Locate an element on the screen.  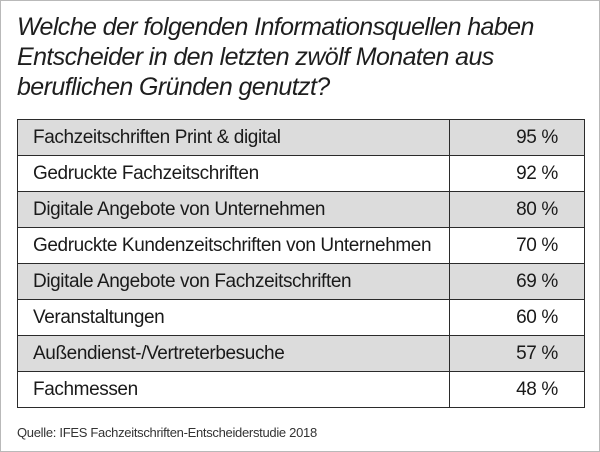
table-row: Fachzeitschriften Print & digital 95 % is located at coordinates (301, 137).